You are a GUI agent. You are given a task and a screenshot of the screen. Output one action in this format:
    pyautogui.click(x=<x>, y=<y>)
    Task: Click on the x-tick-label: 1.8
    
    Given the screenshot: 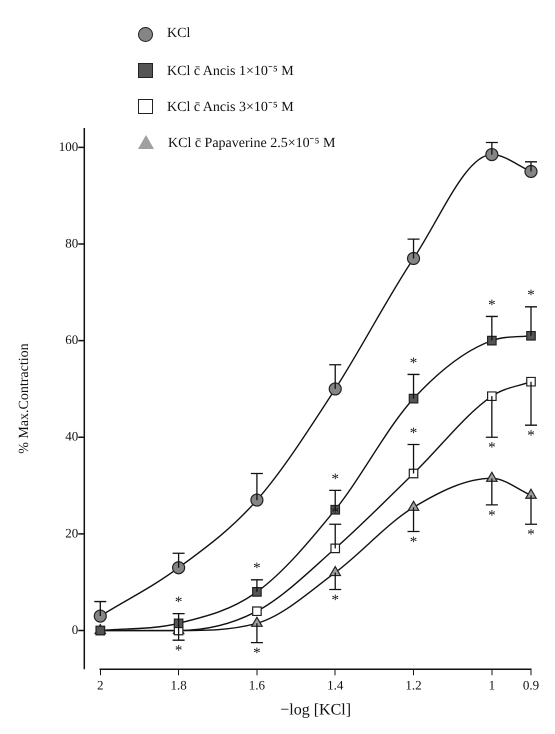 What is the action you would take?
    pyautogui.click(x=178, y=684)
    